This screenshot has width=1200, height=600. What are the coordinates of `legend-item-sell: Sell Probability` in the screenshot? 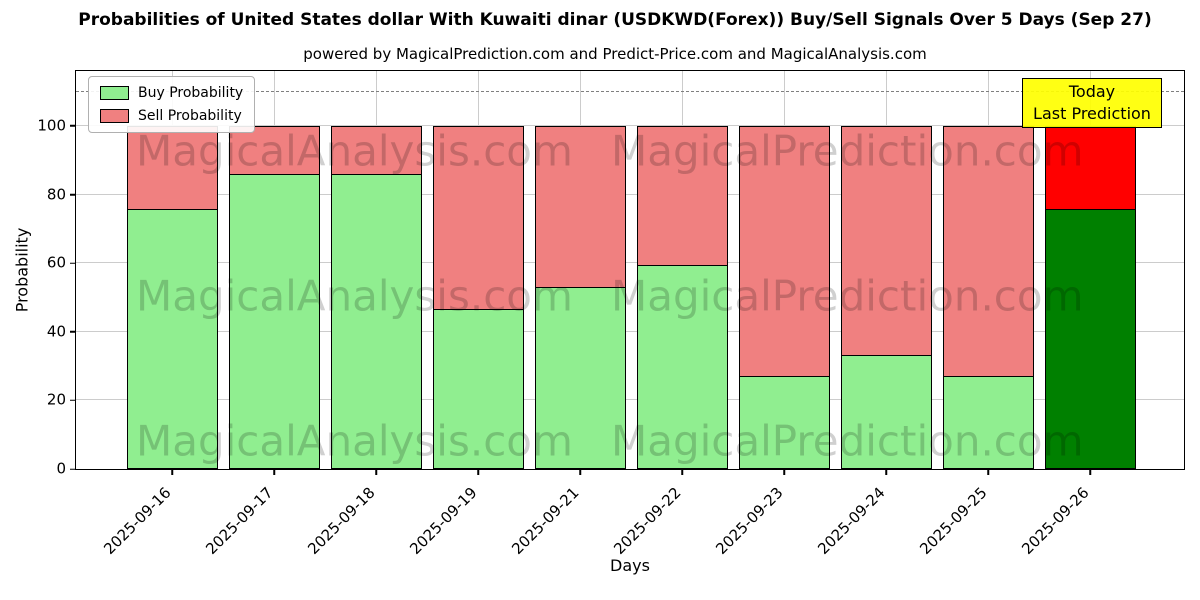 It's located at (171, 116).